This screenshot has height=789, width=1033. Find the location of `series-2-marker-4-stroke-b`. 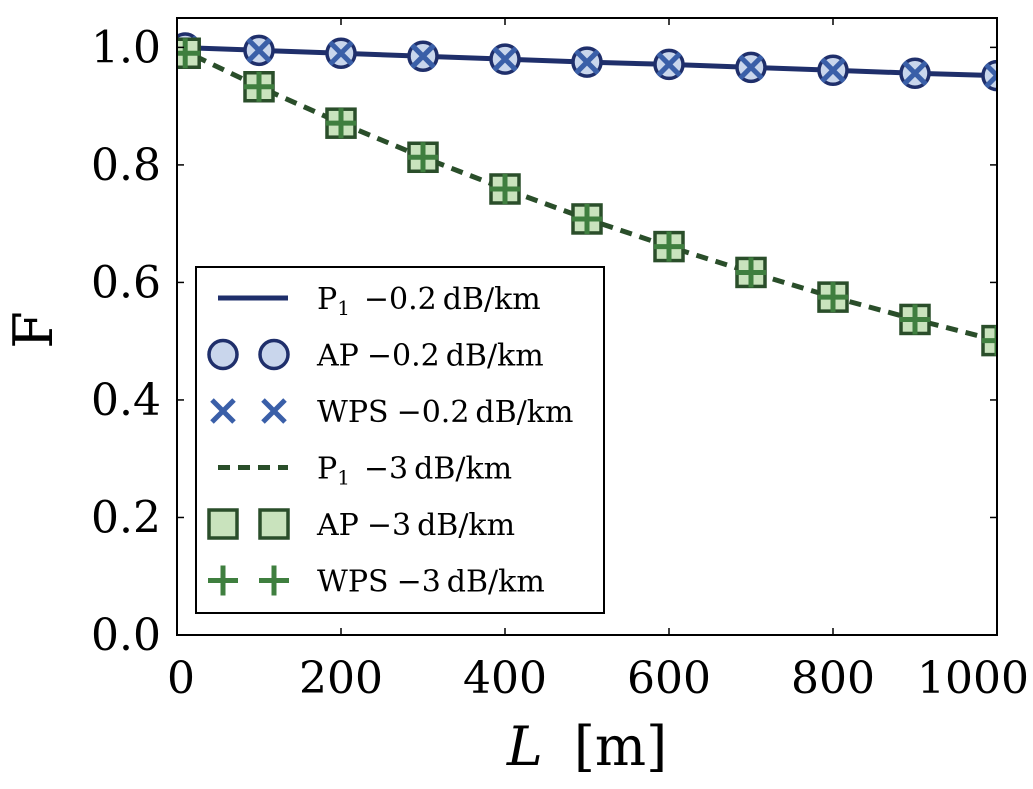

series-2-marker-4-stroke-b is located at coordinates (505, 59).